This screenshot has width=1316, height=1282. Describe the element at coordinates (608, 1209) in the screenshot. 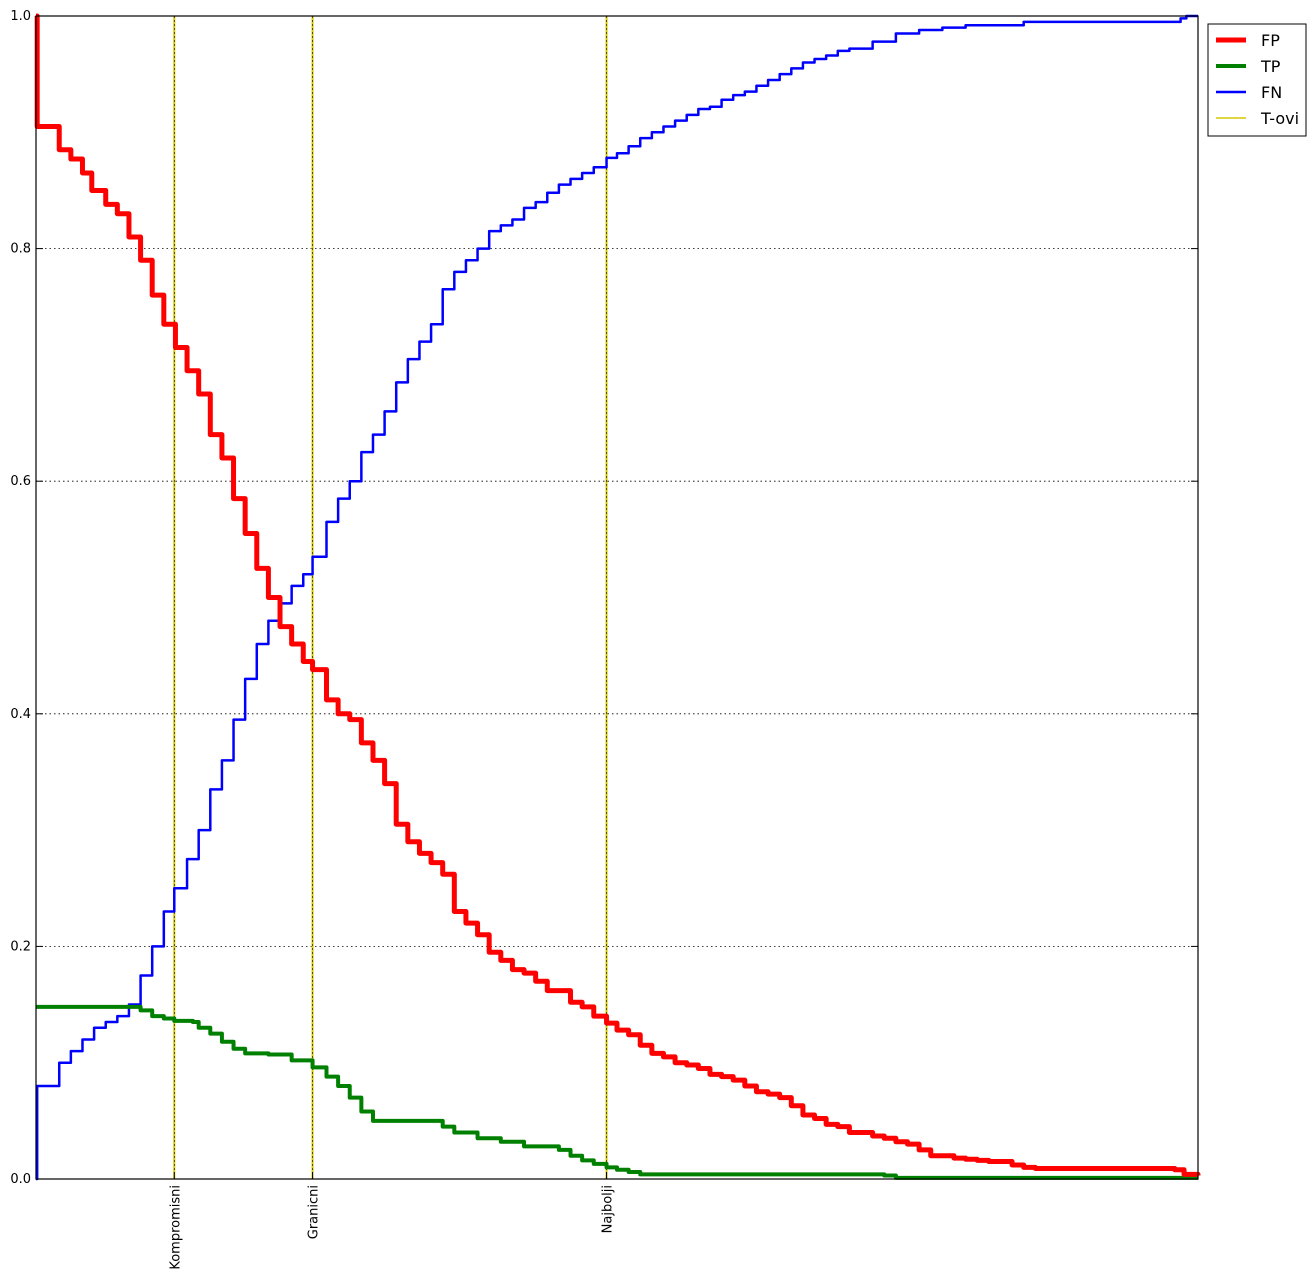

I see `threshold-label: Najbolji` at that location.